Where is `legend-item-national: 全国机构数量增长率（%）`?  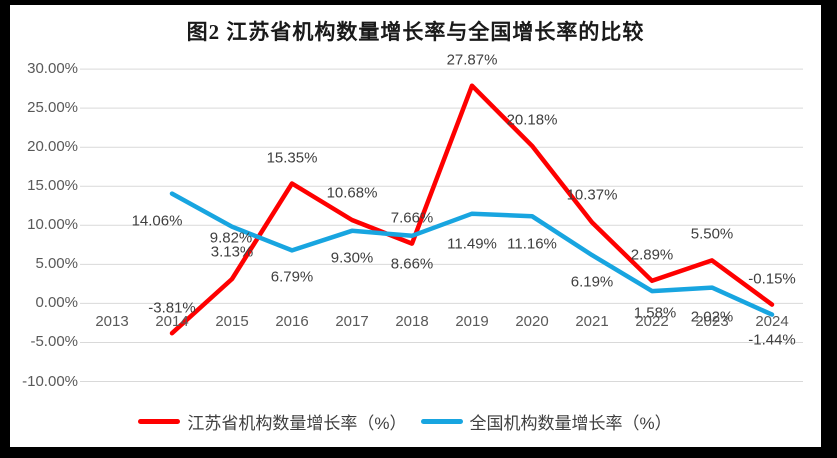 legend-item-national: 全国机构数量增长率（%） is located at coordinates (546, 421).